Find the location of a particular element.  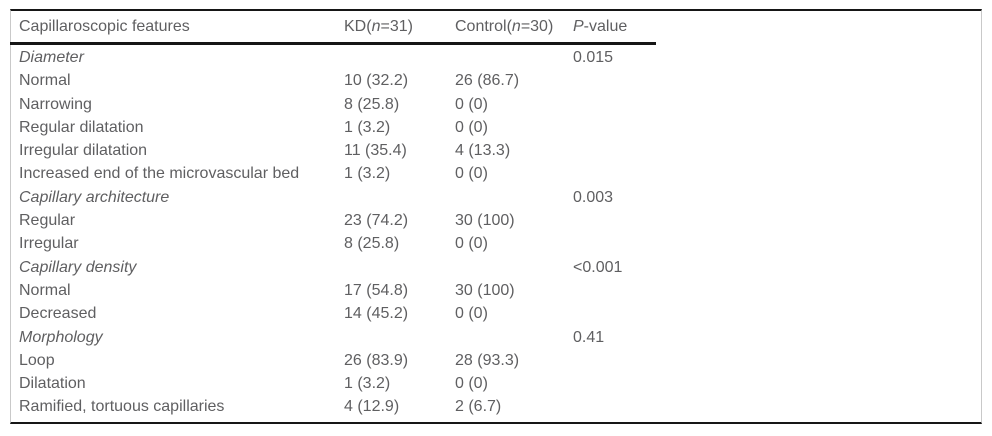

table-row: Decreased 14 (45.2) 0 (0) is located at coordinates (496, 313).